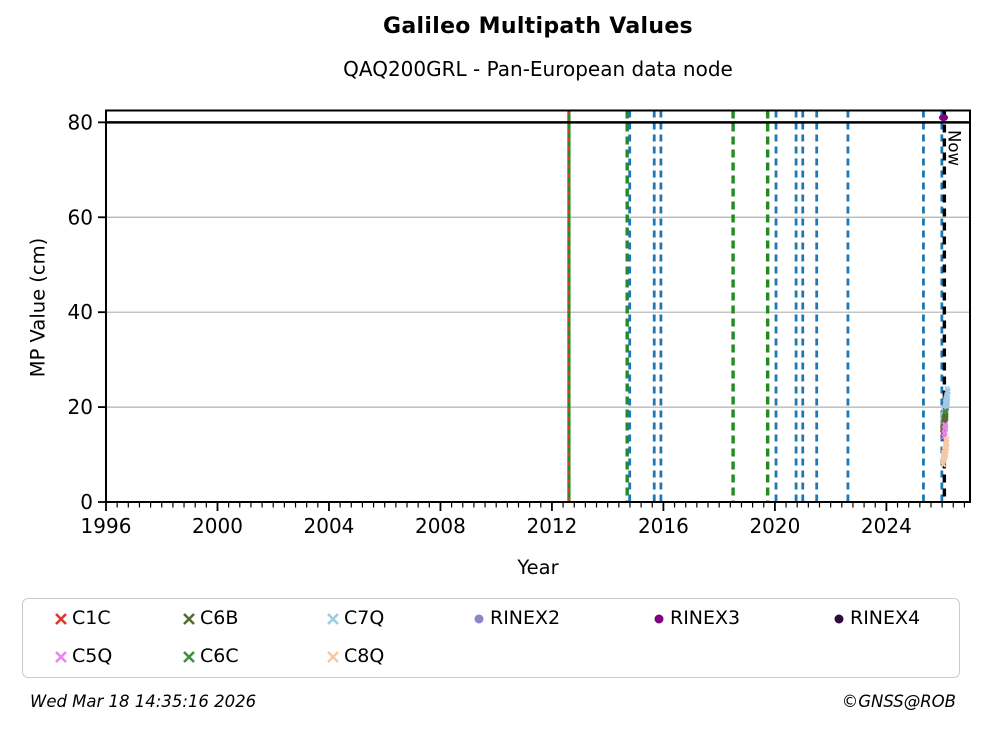 This screenshot has height=734, width=992. I want to click on series-C5Q, so click(945, 430).